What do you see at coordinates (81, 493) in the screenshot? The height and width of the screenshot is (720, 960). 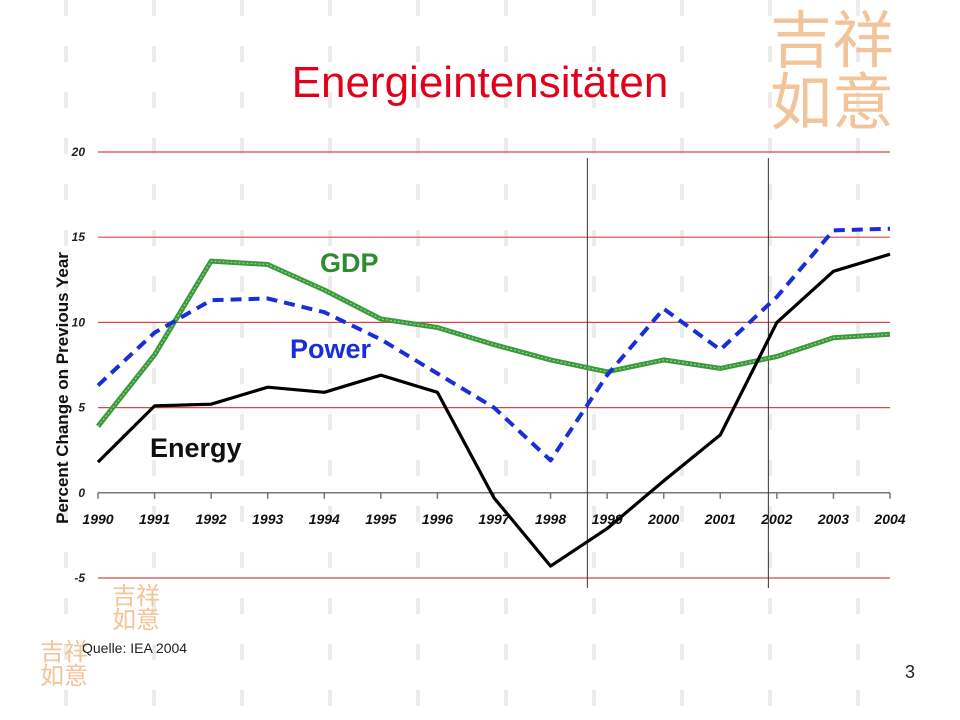 I see `y-tick-label: 0` at bounding box center [81, 493].